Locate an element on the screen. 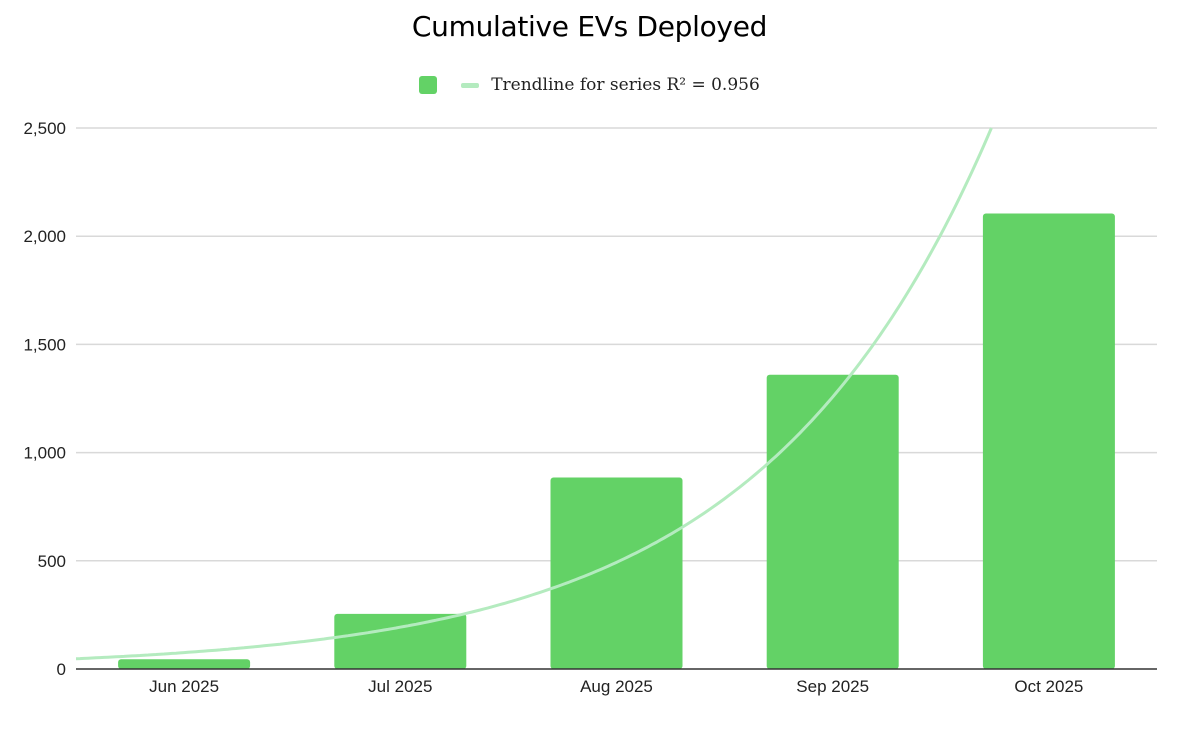 This screenshot has width=1192, height=740. legend-trendline-label: Trendline for series R² = 0.956 is located at coordinates (625, 85).